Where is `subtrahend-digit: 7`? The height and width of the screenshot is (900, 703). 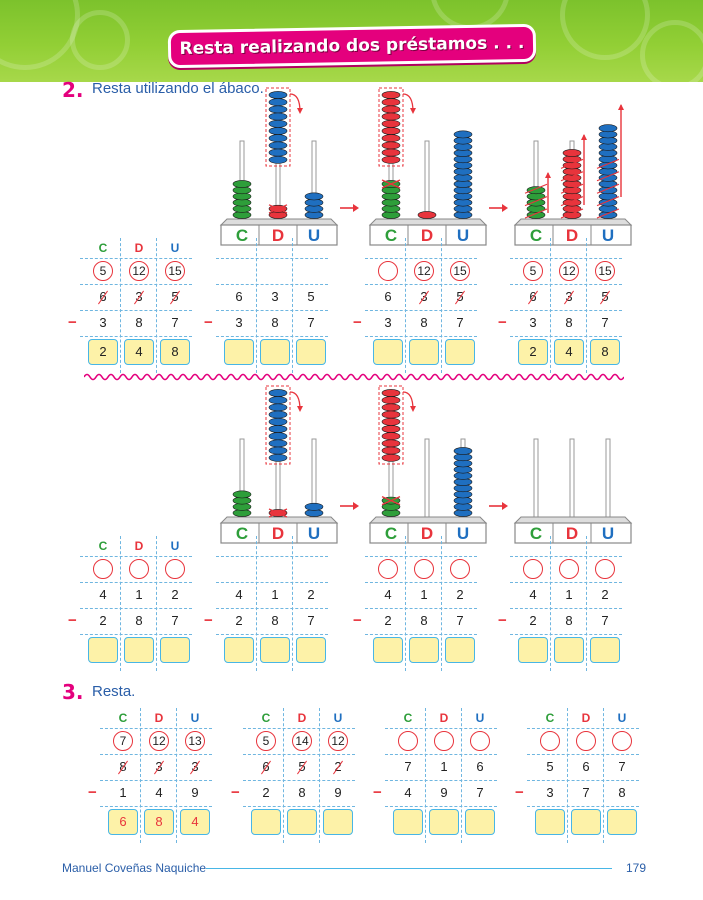
subtrahend-digit: 7 is located at coordinates (586, 792).